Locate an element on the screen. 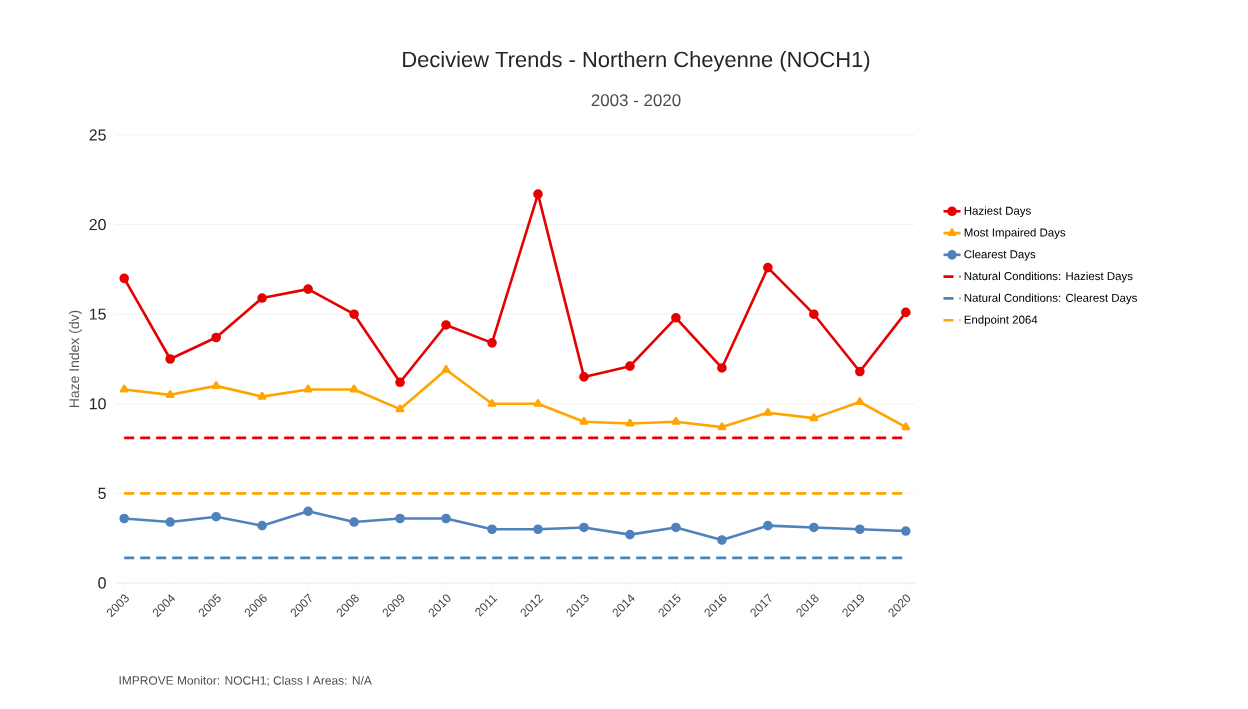 The image size is (1248, 709). chart-title: Deciview Trends - Northern Cheyenne (NOCH1) is located at coordinates (636, 61).